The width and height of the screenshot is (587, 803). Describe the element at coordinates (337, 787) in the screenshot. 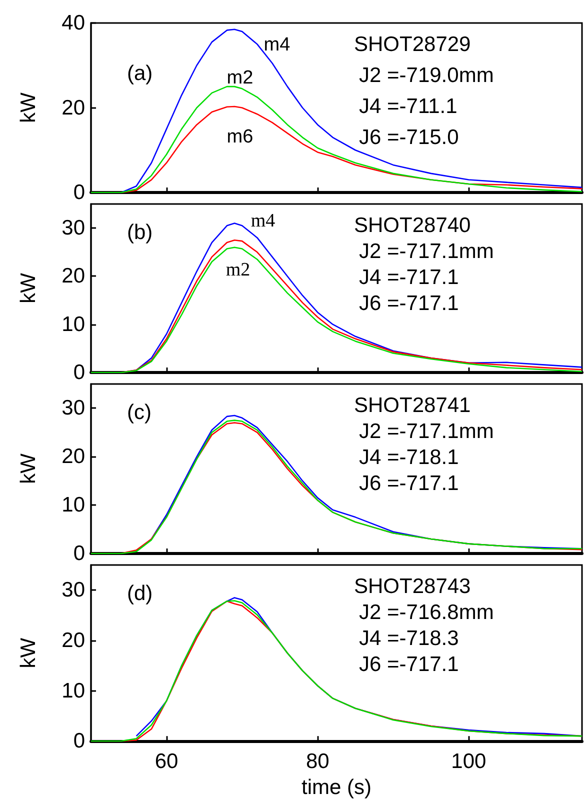

I see `x-axis-title: time (s)` at that location.